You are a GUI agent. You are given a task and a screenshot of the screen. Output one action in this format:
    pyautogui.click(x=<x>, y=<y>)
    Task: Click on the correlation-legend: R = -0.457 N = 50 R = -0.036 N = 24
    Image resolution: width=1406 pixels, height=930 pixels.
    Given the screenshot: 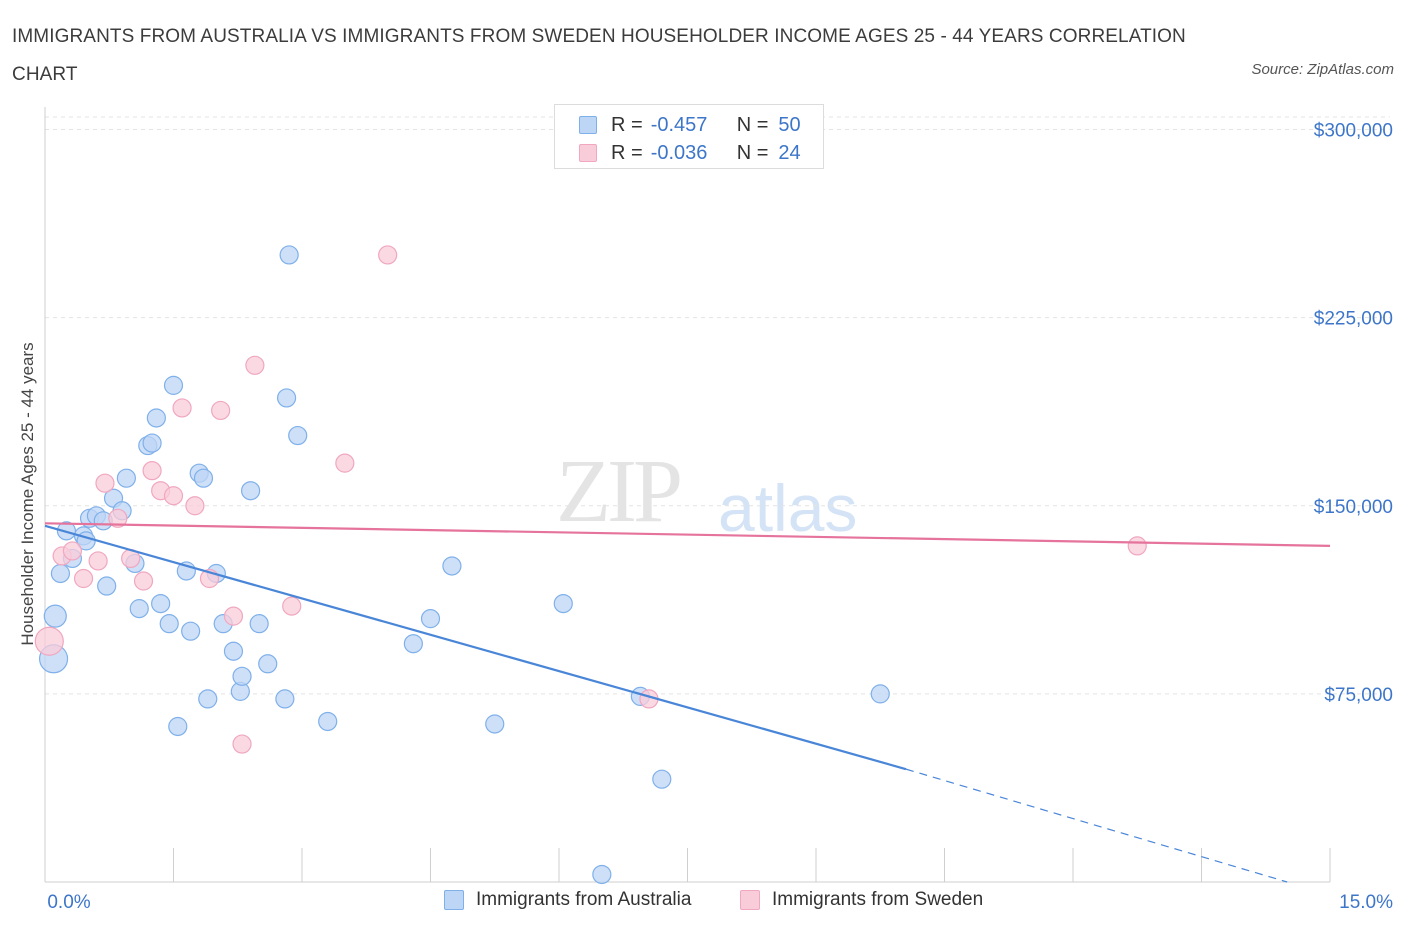 What is the action you would take?
    pyautogui.click(x=689, y=136)
    